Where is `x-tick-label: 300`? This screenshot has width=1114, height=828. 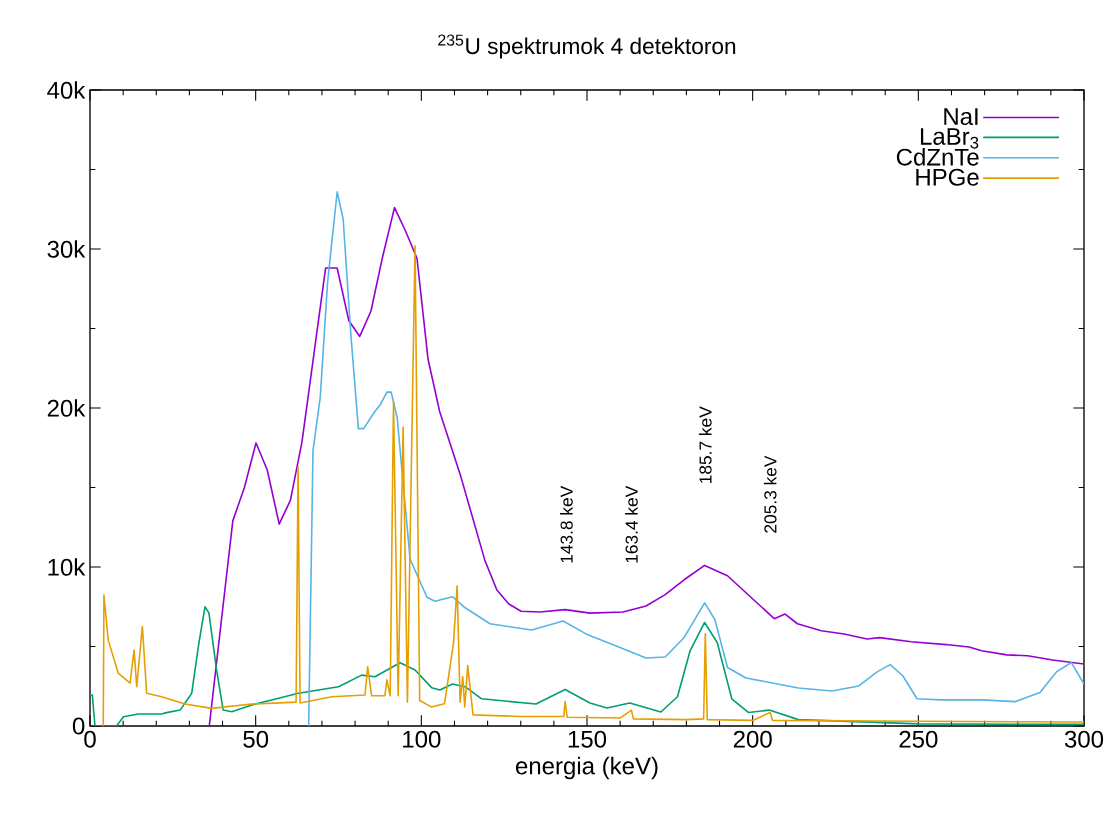 x-tick-label: 300 is located at coordinates (1084, 739).